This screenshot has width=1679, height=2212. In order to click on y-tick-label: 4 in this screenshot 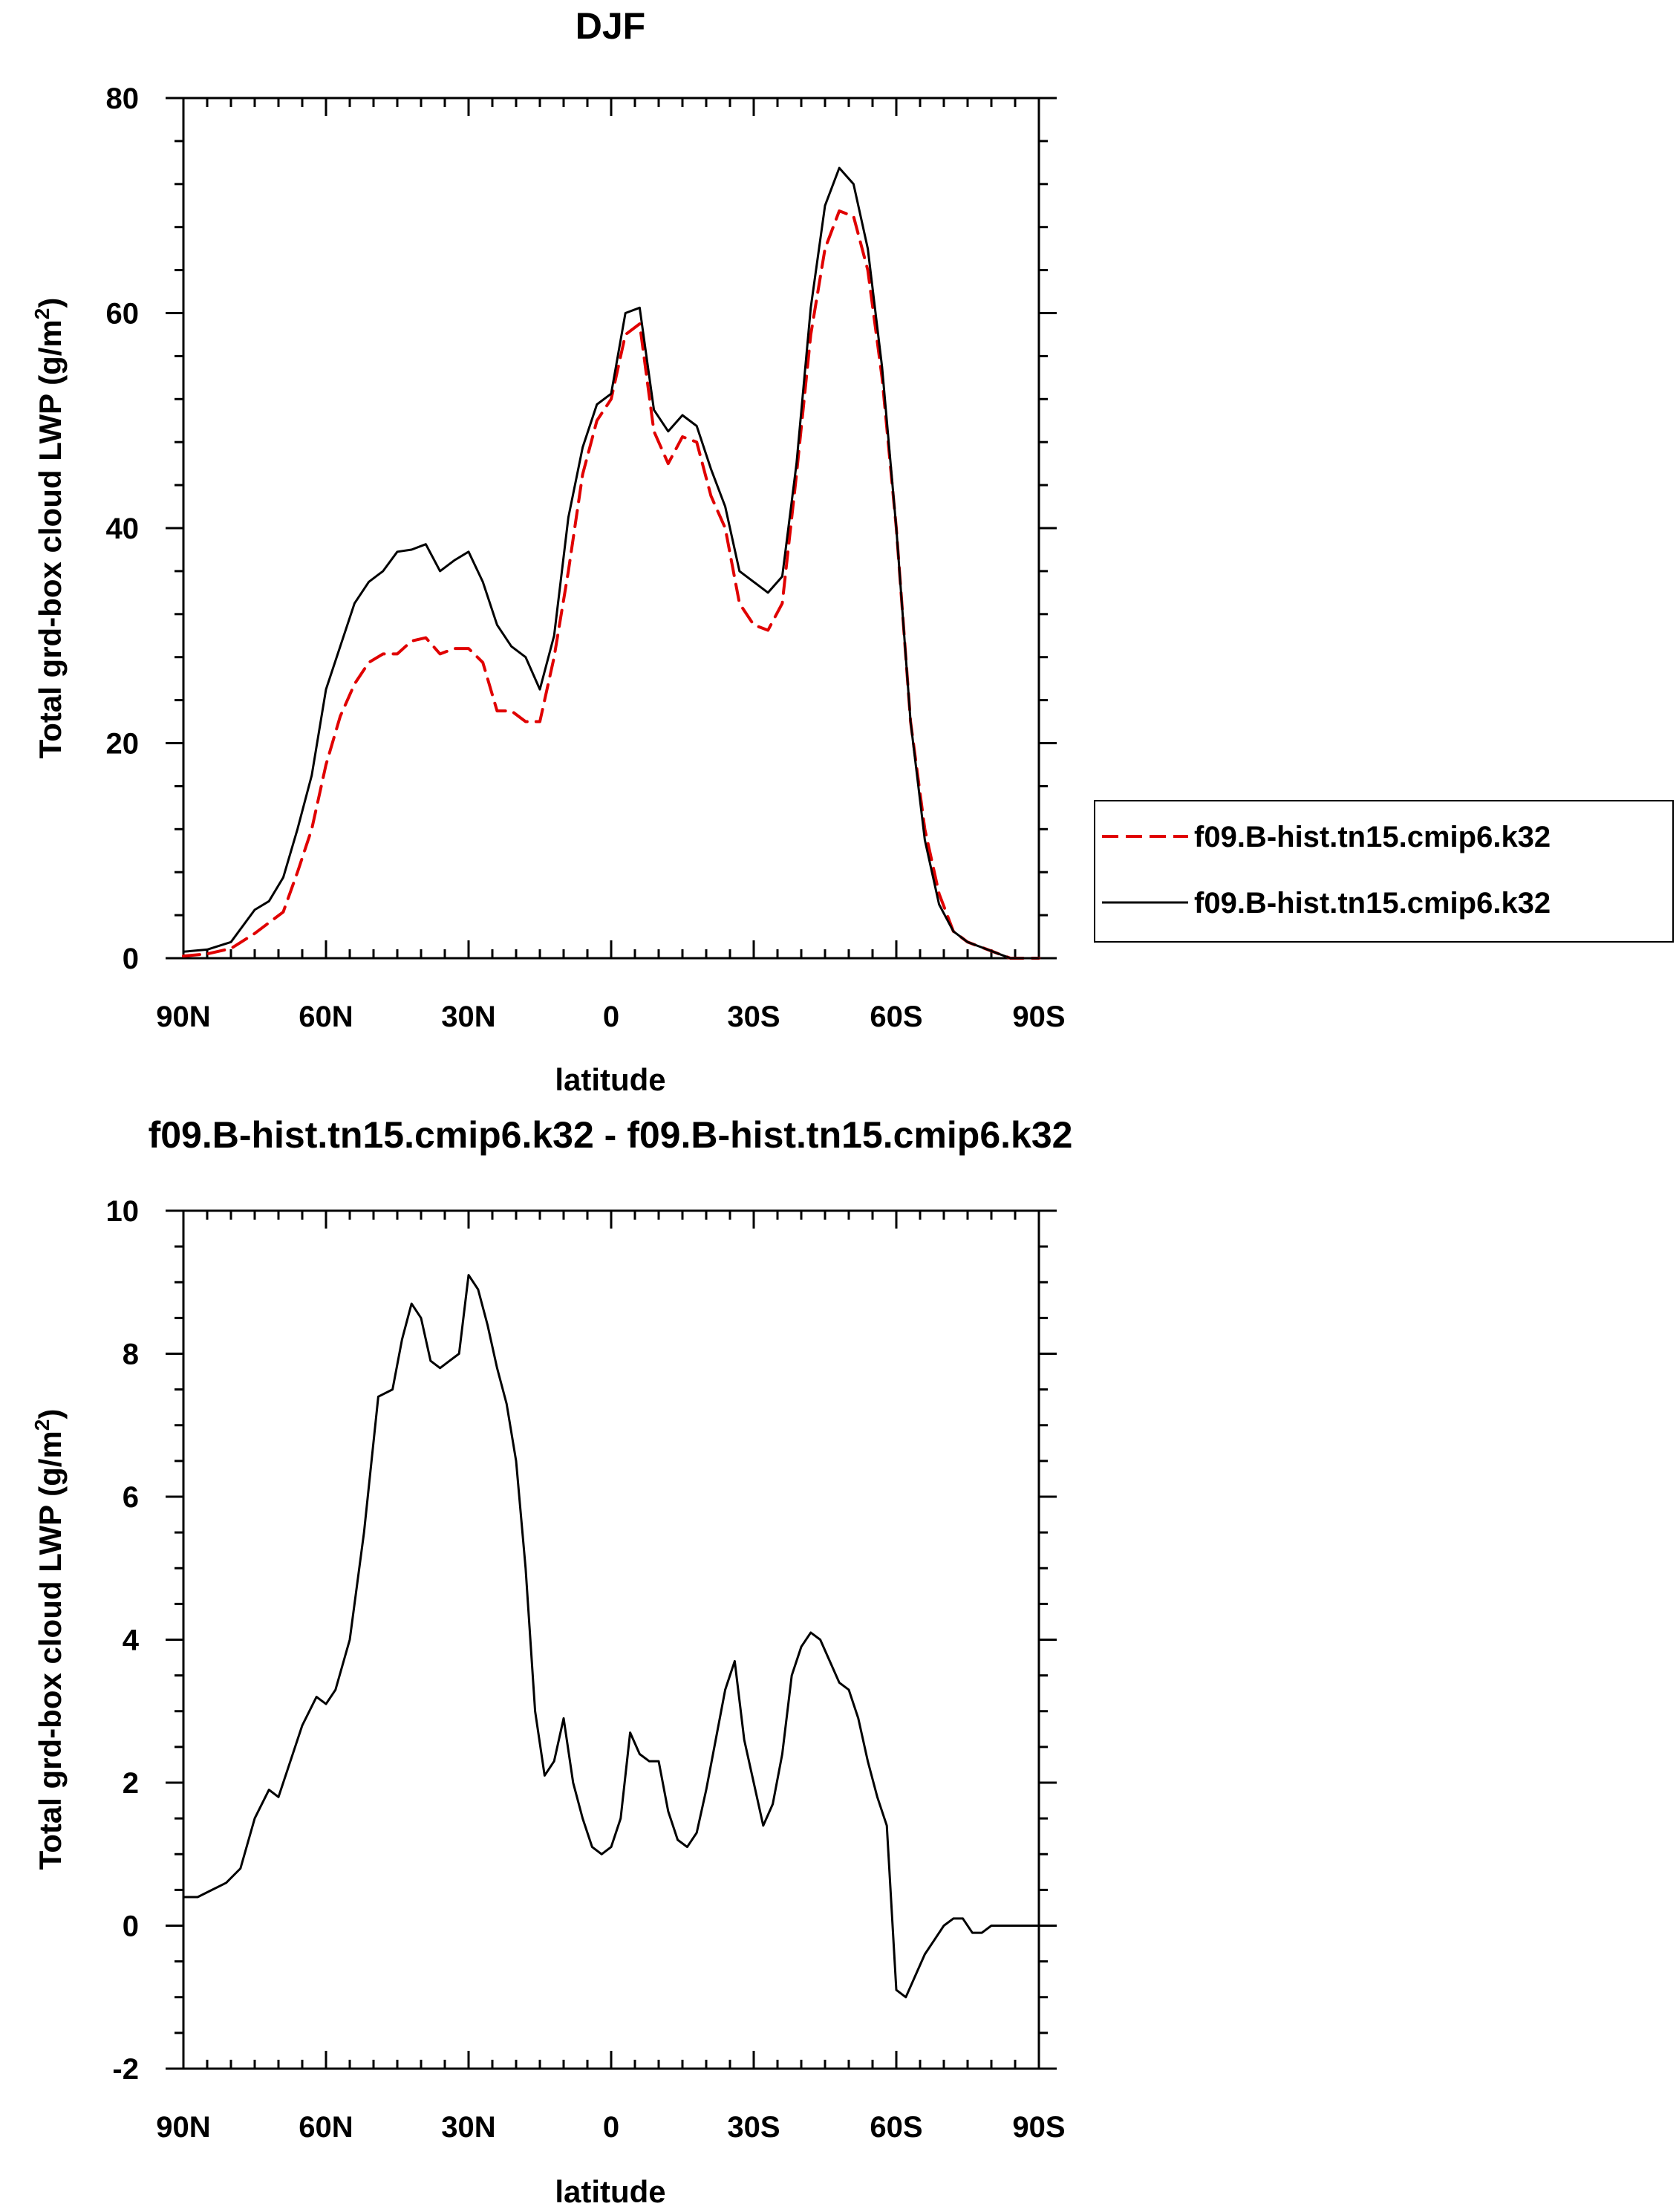, I will do `click(131, 1641)`.